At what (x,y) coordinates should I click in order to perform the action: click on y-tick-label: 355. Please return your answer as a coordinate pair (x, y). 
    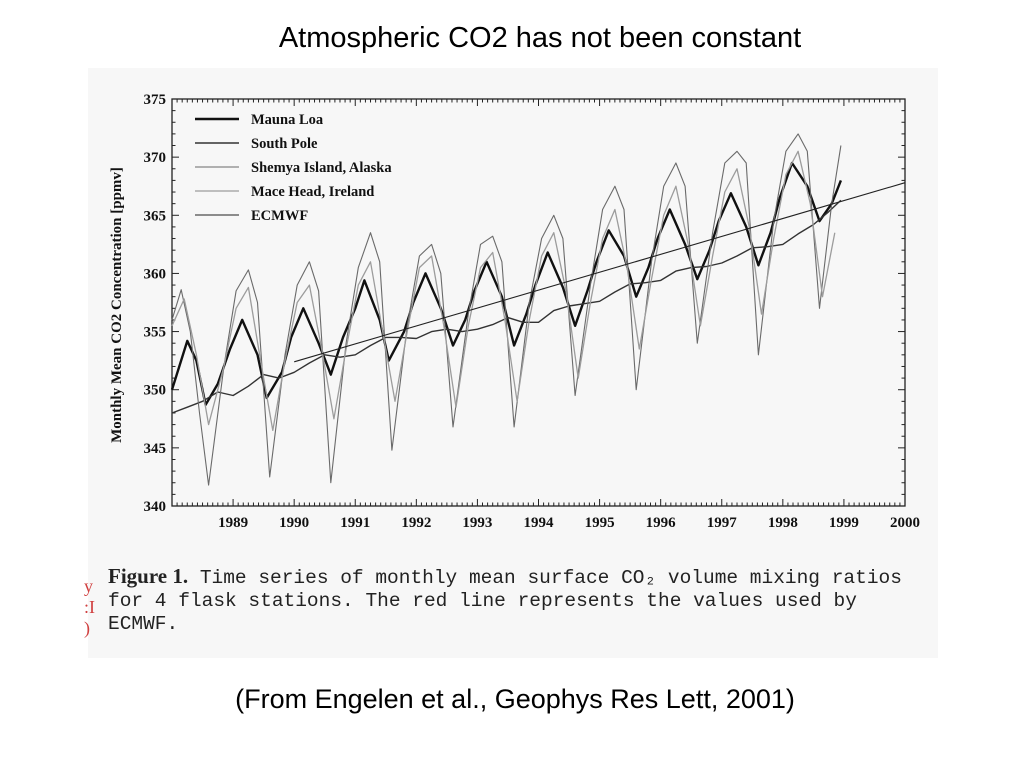
    Looking at the image, I should click on (155, 333).